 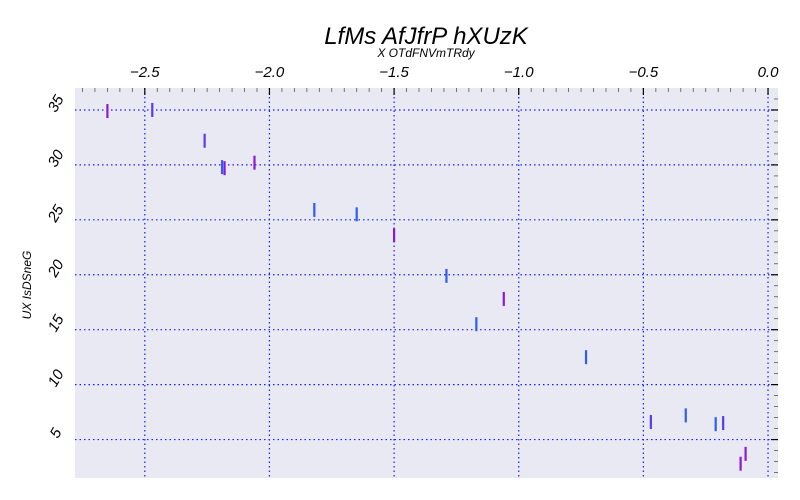 I want to click on y-axis-label: UX IsDSneG, so click(x=27, y=285).